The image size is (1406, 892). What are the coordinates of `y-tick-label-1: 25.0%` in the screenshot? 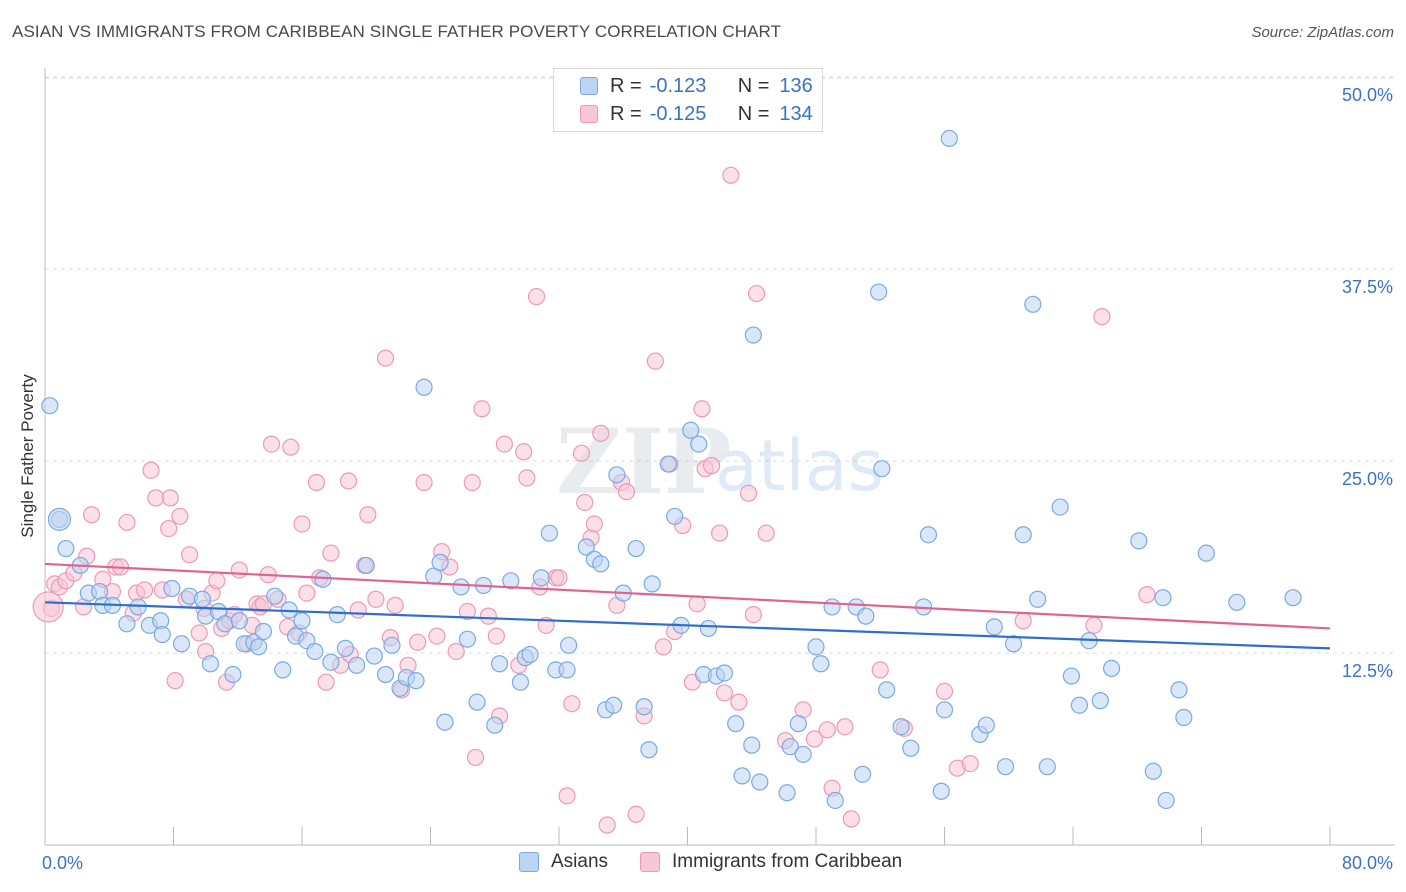 It's located at (1367, 479).